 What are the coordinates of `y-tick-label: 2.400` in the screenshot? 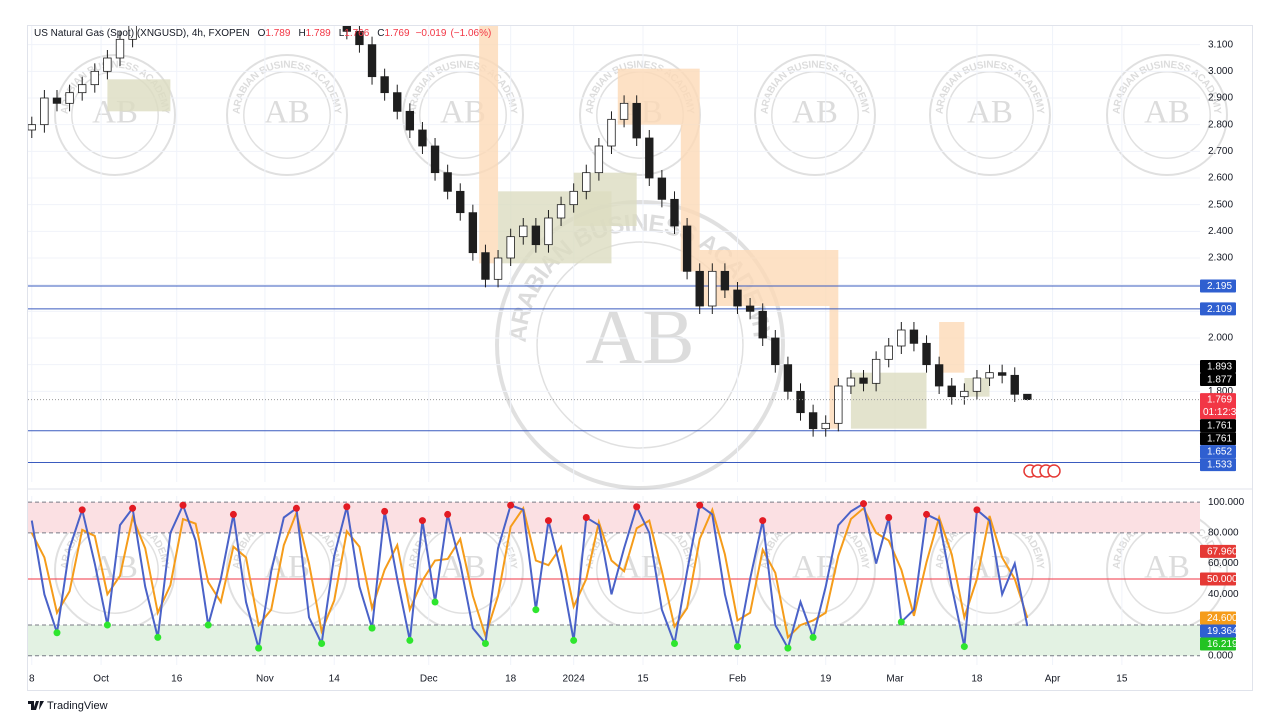 It's located at (1220, 231).